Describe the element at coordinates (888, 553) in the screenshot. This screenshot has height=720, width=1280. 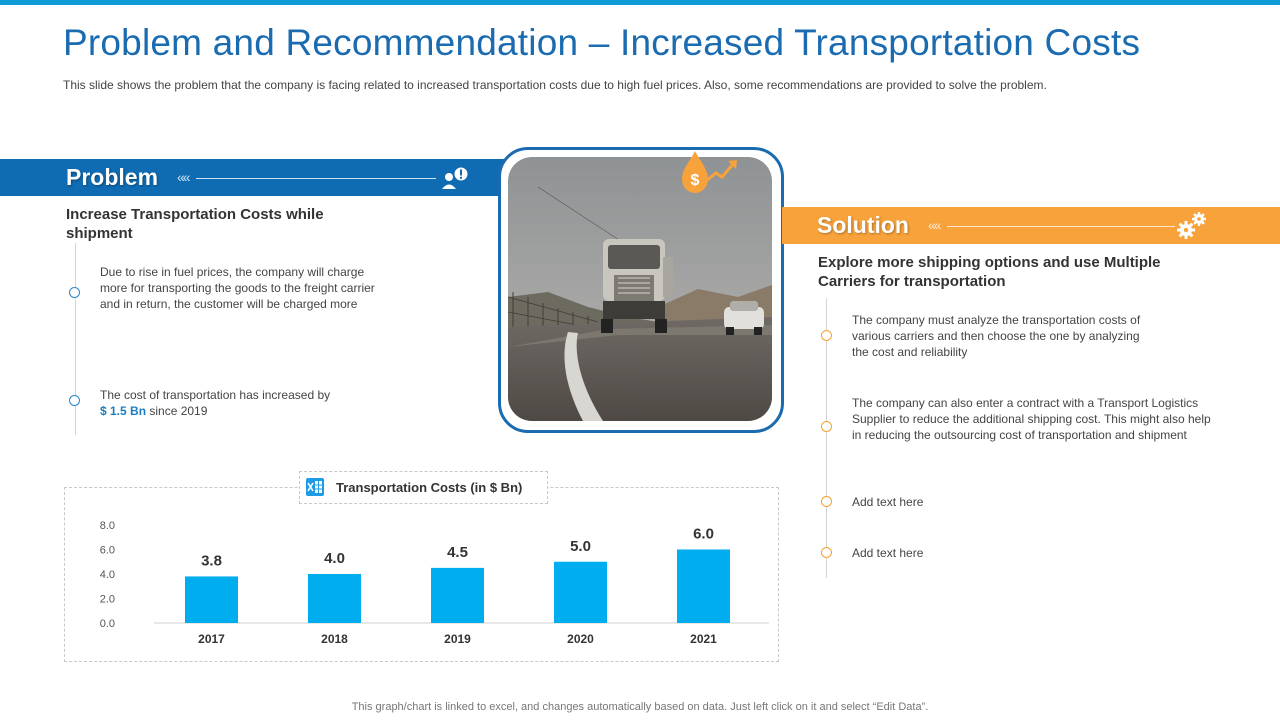
I see `solution-point-4: Add text here` at that location.